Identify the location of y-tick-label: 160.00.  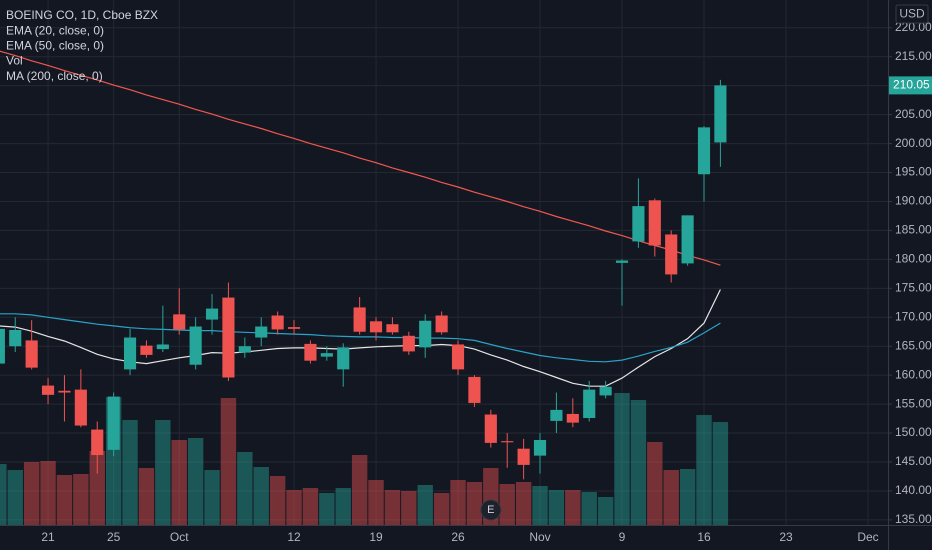
(913, 374).